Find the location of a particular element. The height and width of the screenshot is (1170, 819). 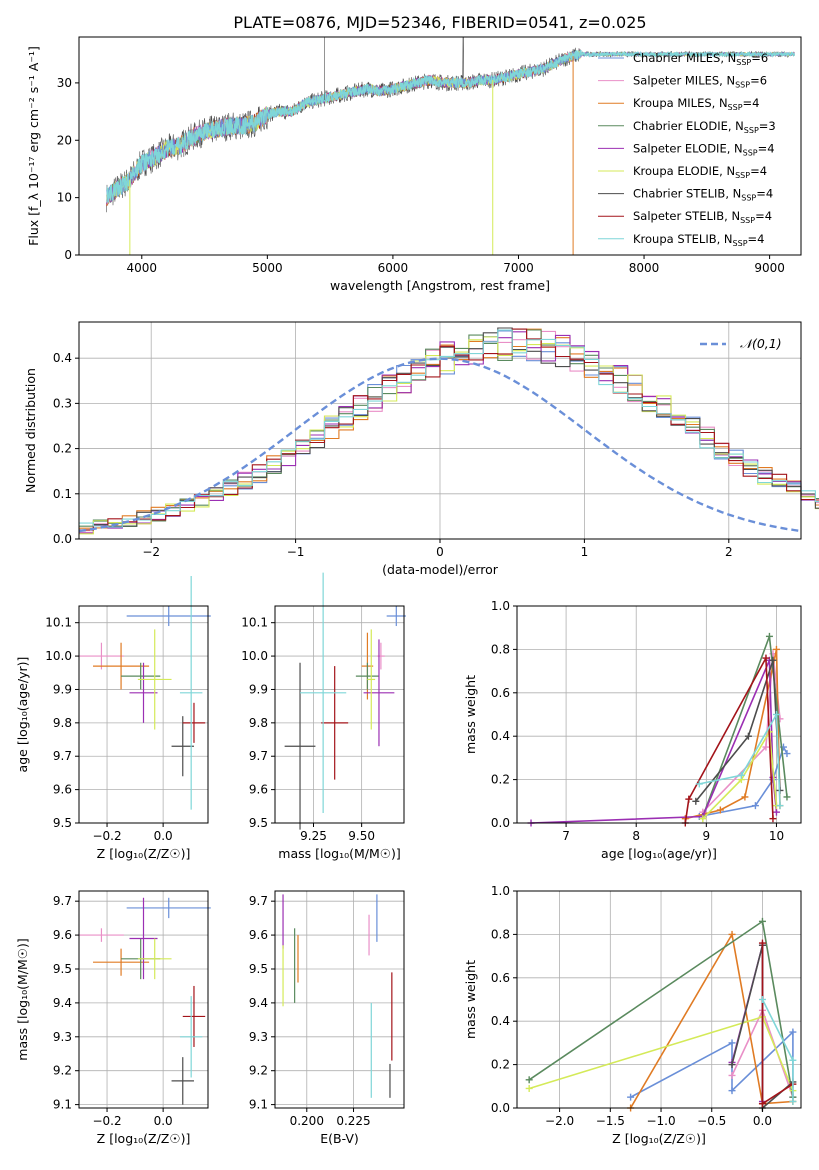

x-tick-label: 7 is located at coordinates (566, 836).